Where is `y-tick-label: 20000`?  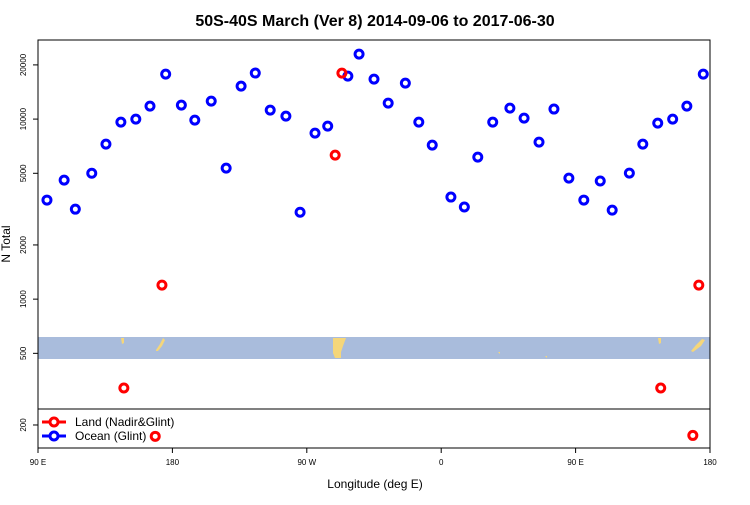
y-tick-label: 20000 is located at coordinates (23, 64).